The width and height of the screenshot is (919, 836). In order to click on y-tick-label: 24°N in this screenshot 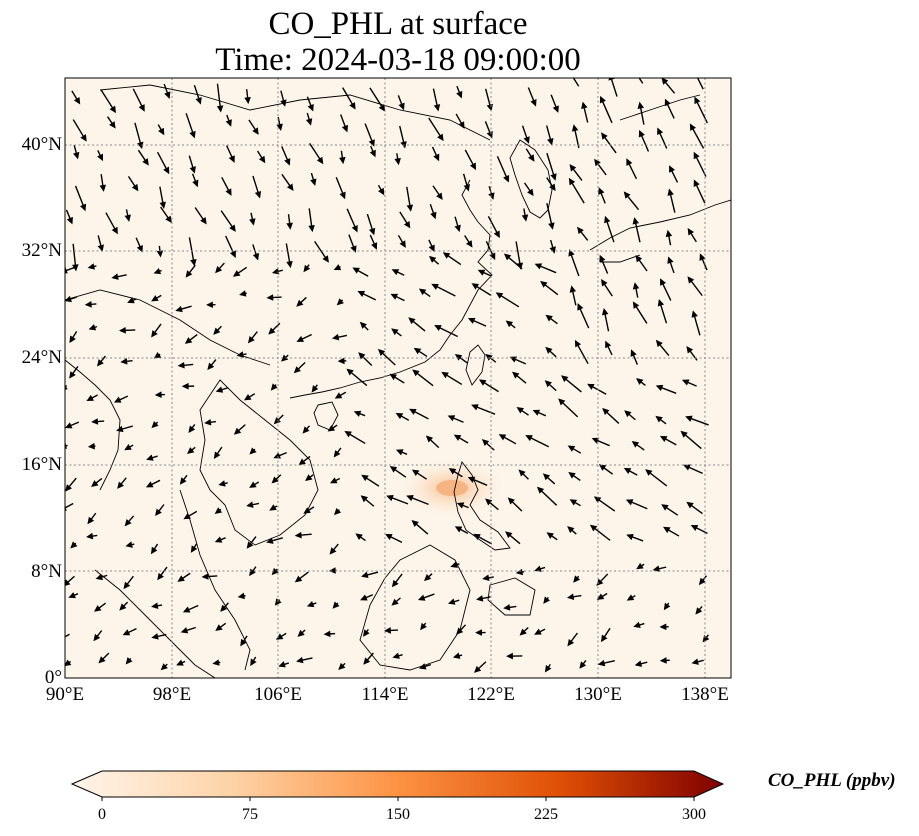, I will do `click(41, 357)`.